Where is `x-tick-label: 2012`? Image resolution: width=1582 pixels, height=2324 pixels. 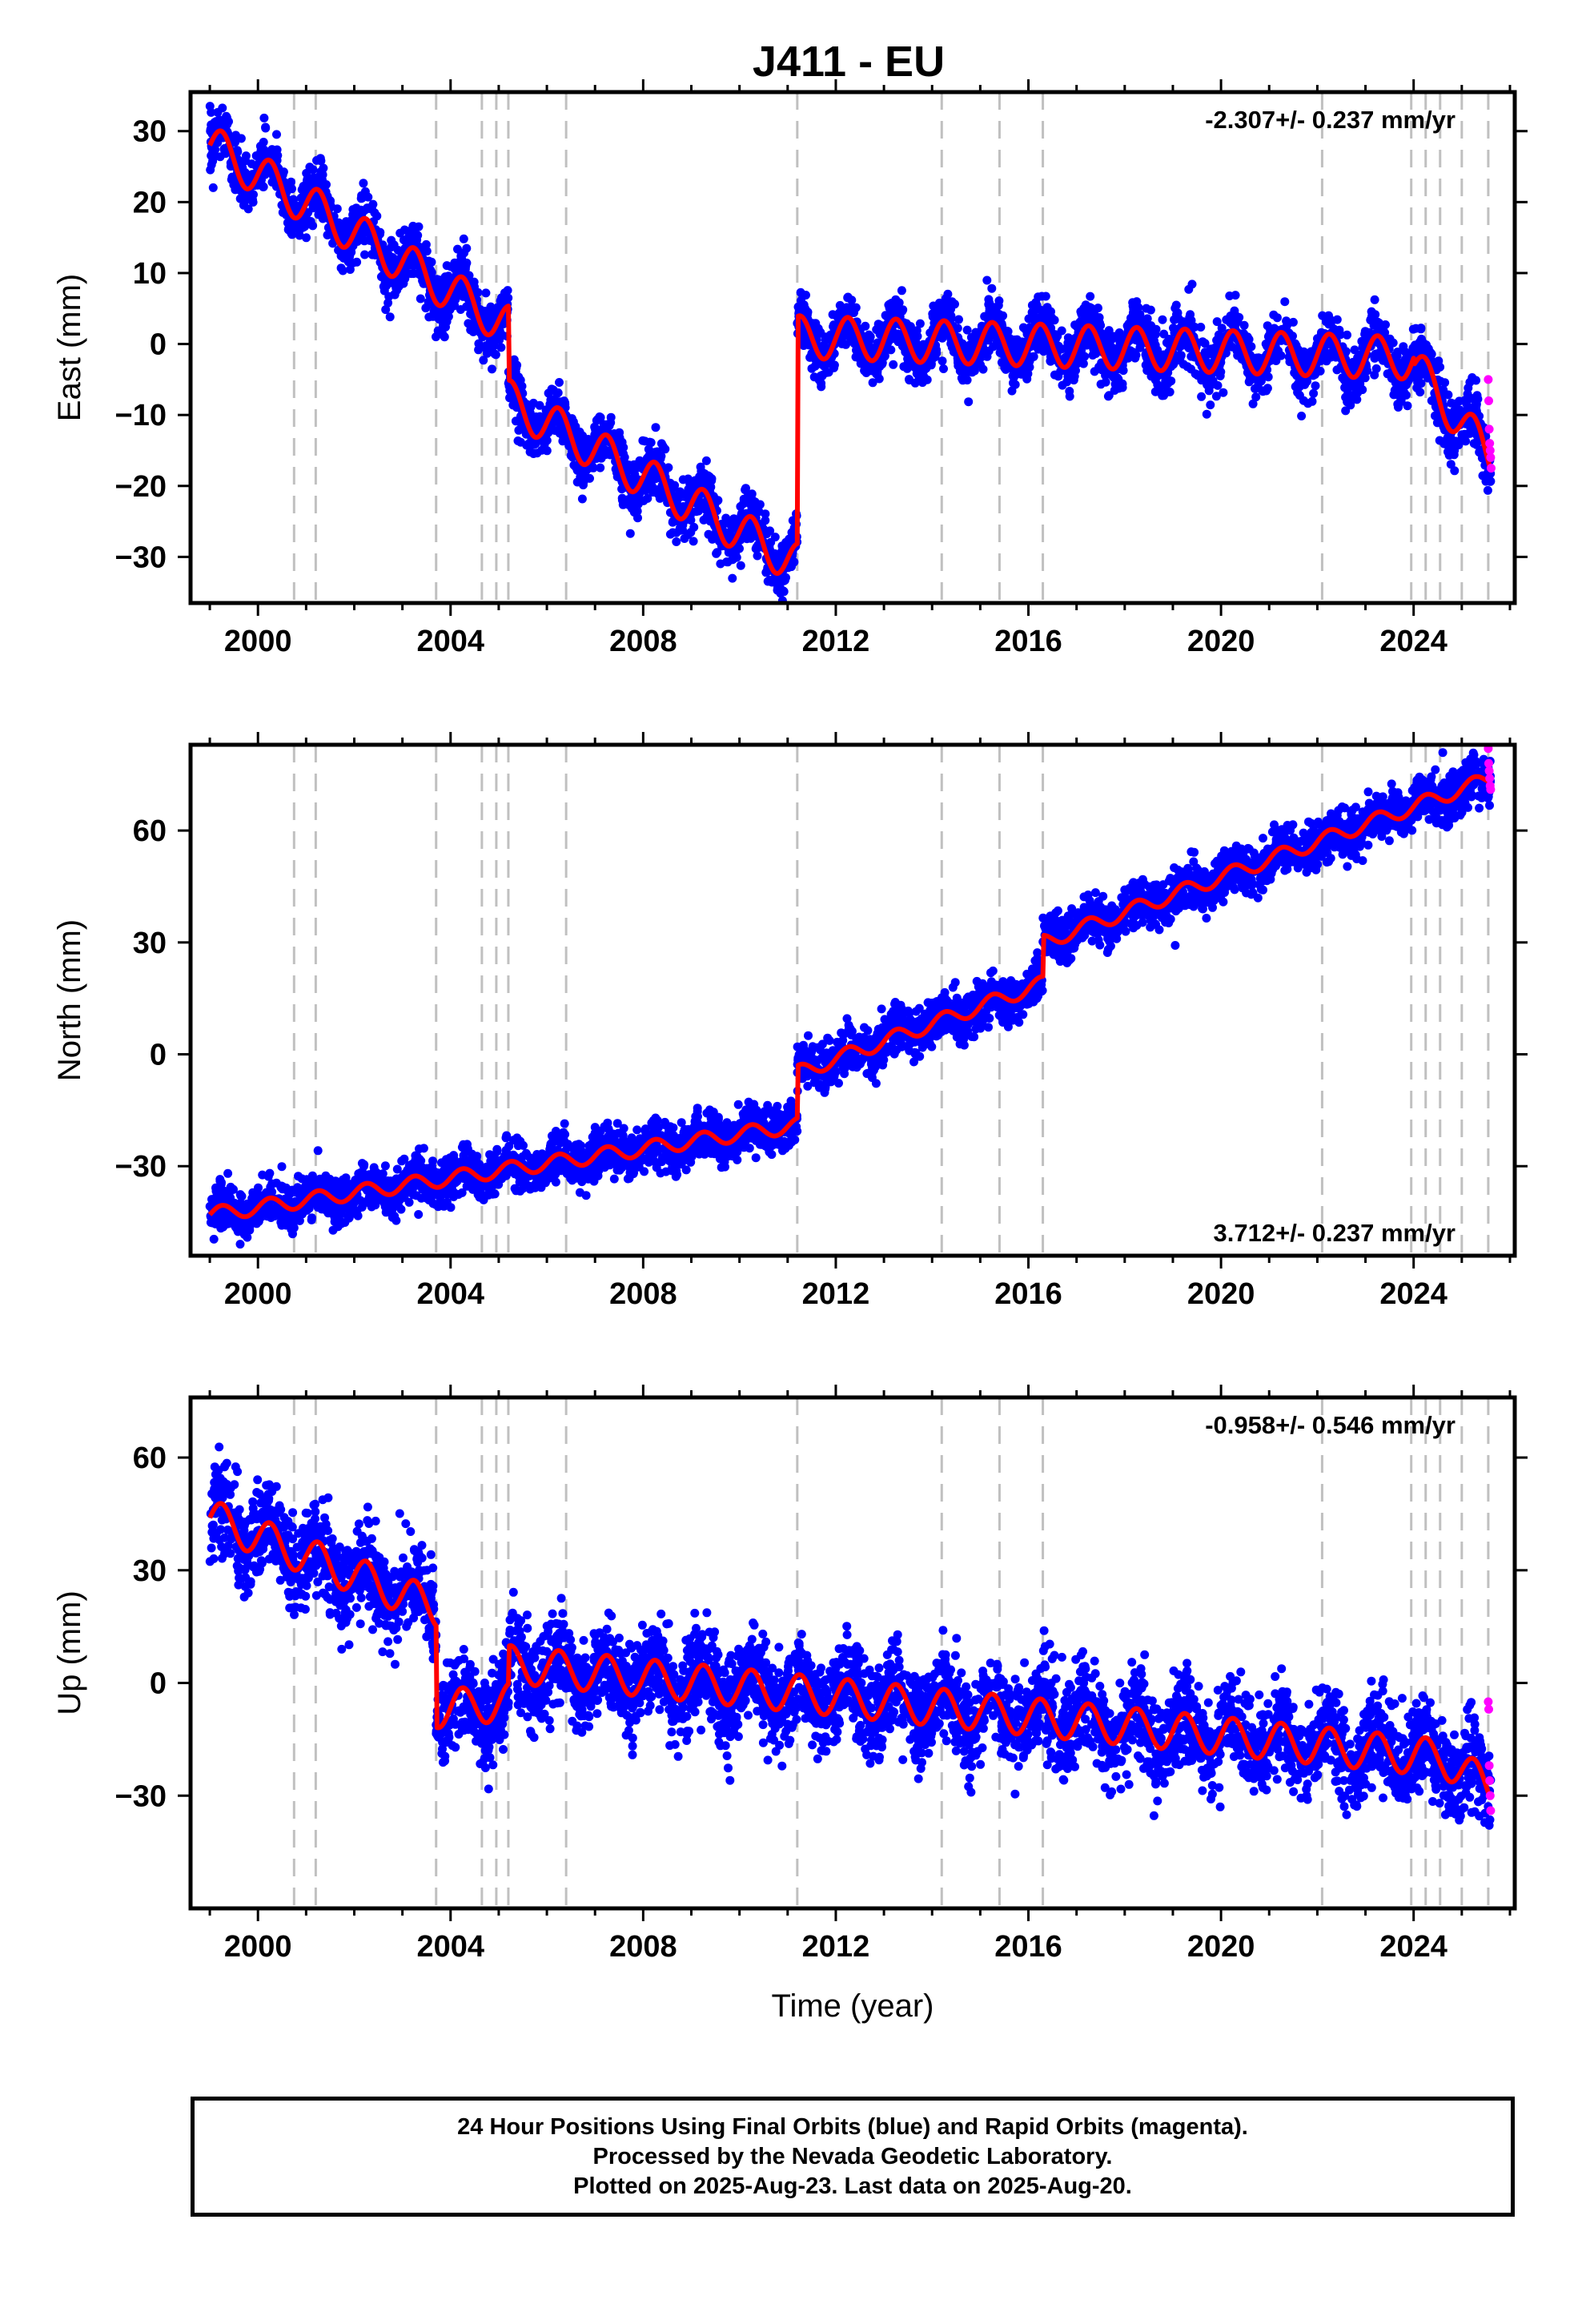 x-tick-label: 2012 is located at coordinates (836, 641).